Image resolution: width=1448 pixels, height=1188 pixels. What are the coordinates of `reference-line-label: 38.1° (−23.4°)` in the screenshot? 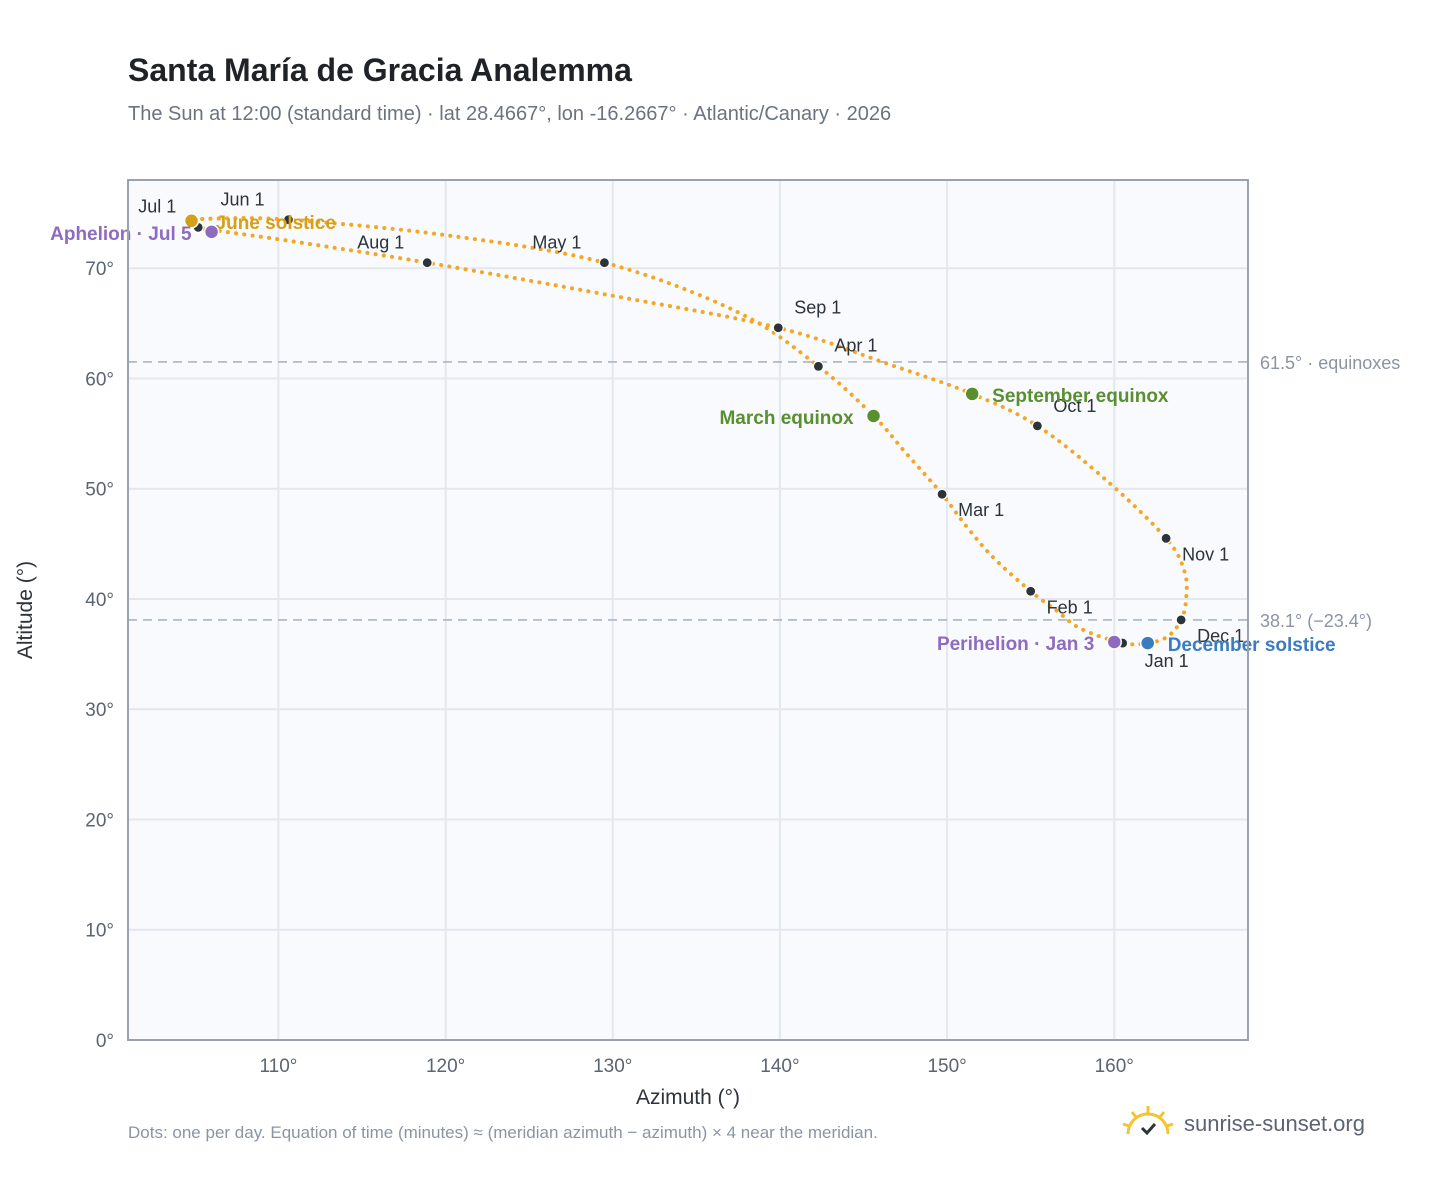 It's located at (1316, 621).